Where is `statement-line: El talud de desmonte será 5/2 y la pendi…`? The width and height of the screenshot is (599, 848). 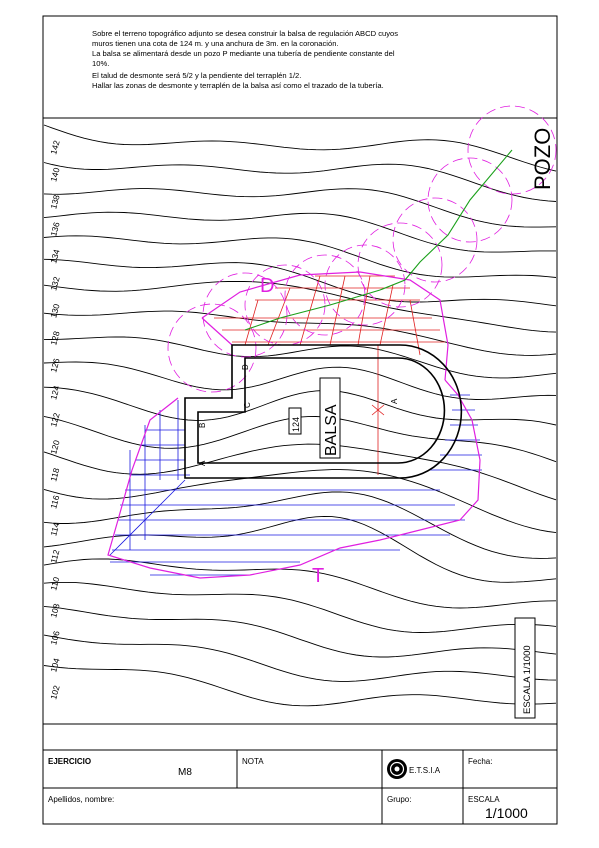
statement-line: El talud de desmonte será 5/2 y la pendi… is located at coordinates (196, 75).